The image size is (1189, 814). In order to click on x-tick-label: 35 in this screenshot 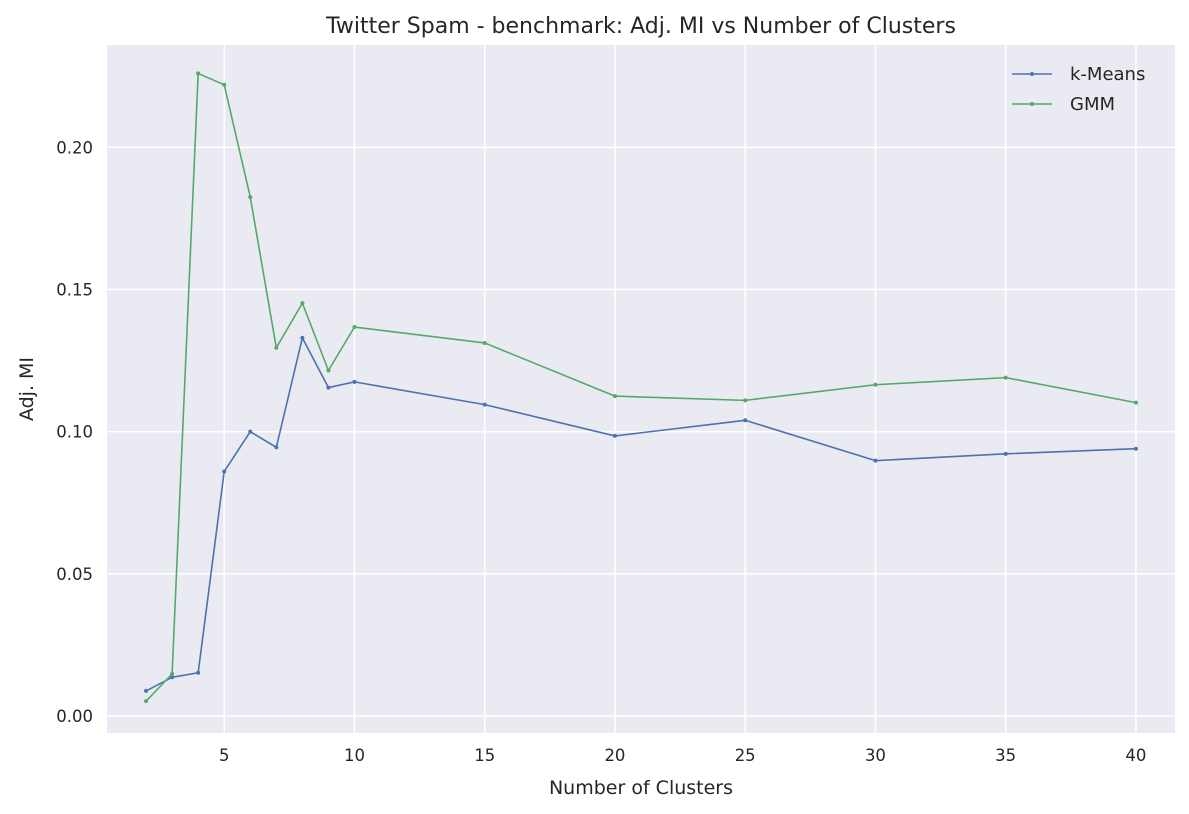, I will do `click(1005, 755)`.